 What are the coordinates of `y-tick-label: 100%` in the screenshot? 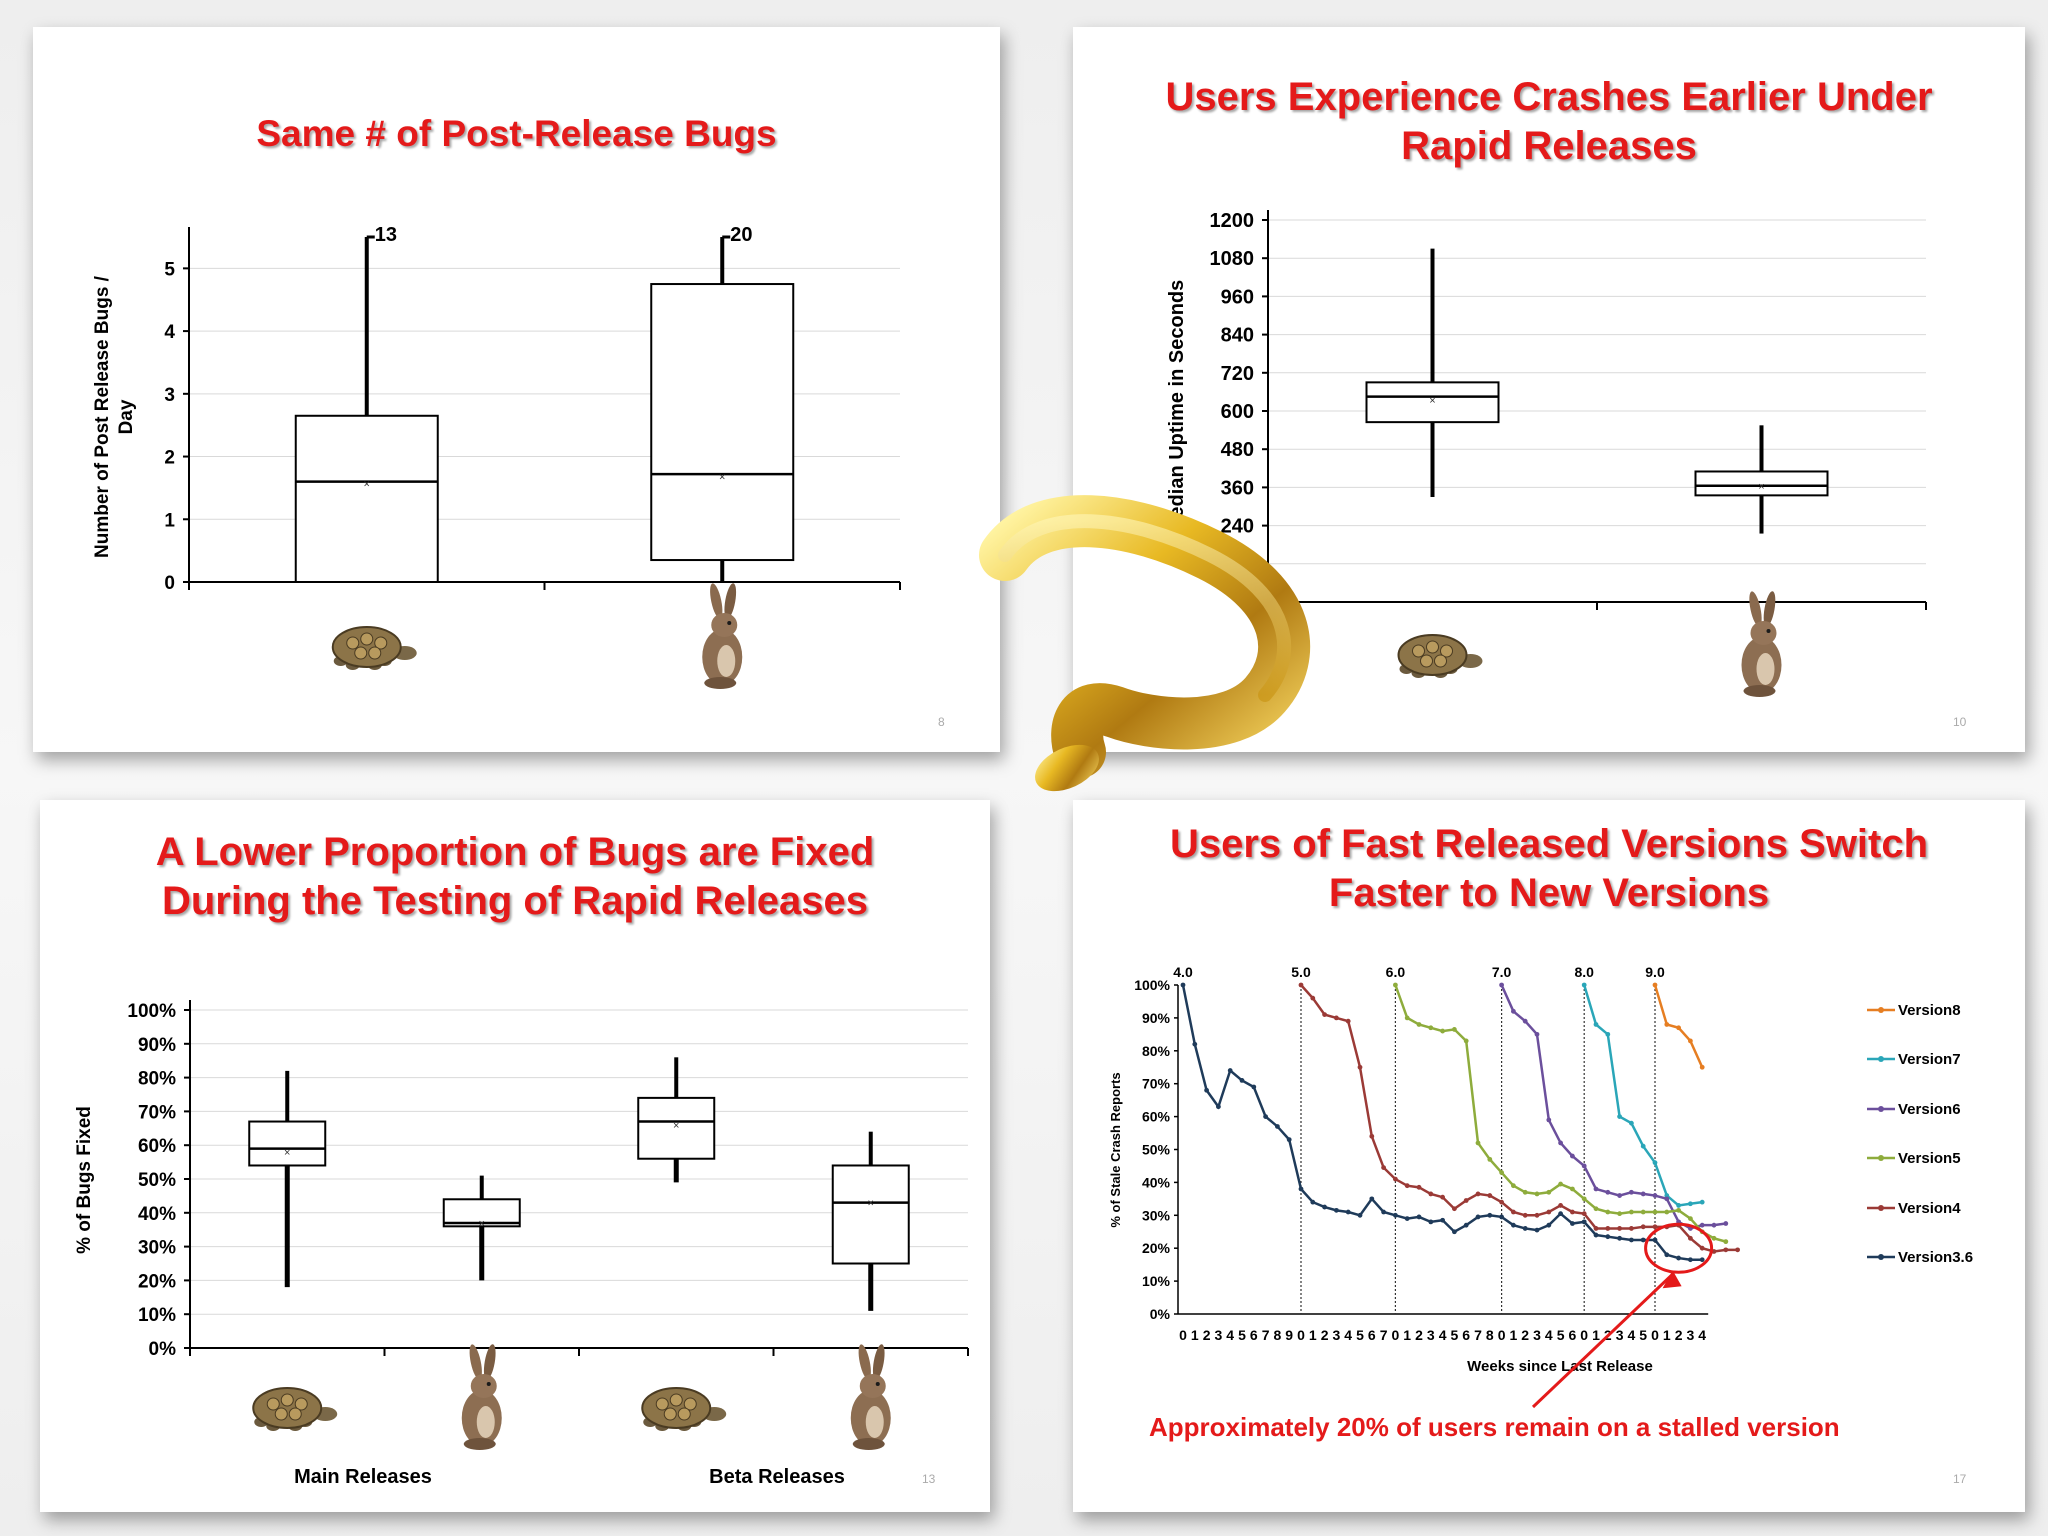 It's located at (1152, 985).